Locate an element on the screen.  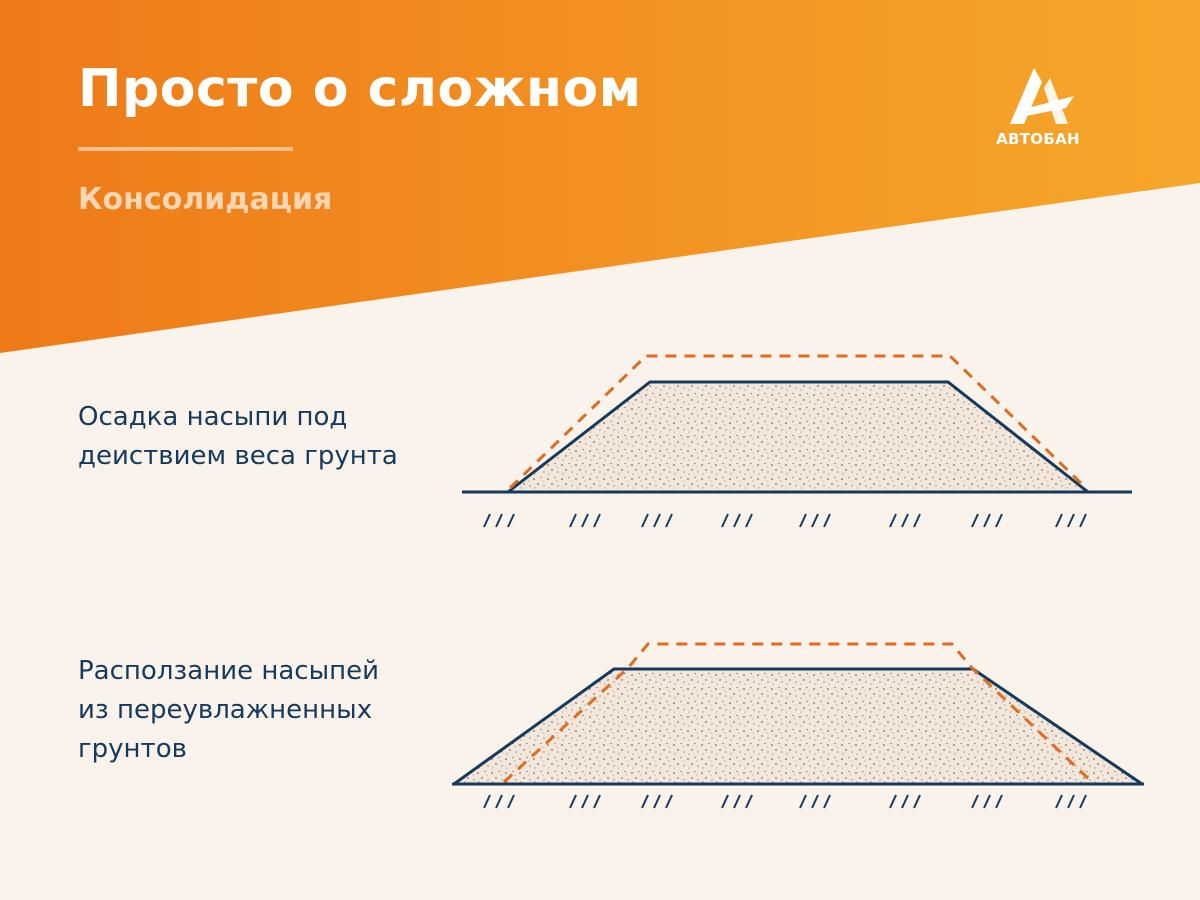
settled-embankment-outline is located at coordinates (798, 437).